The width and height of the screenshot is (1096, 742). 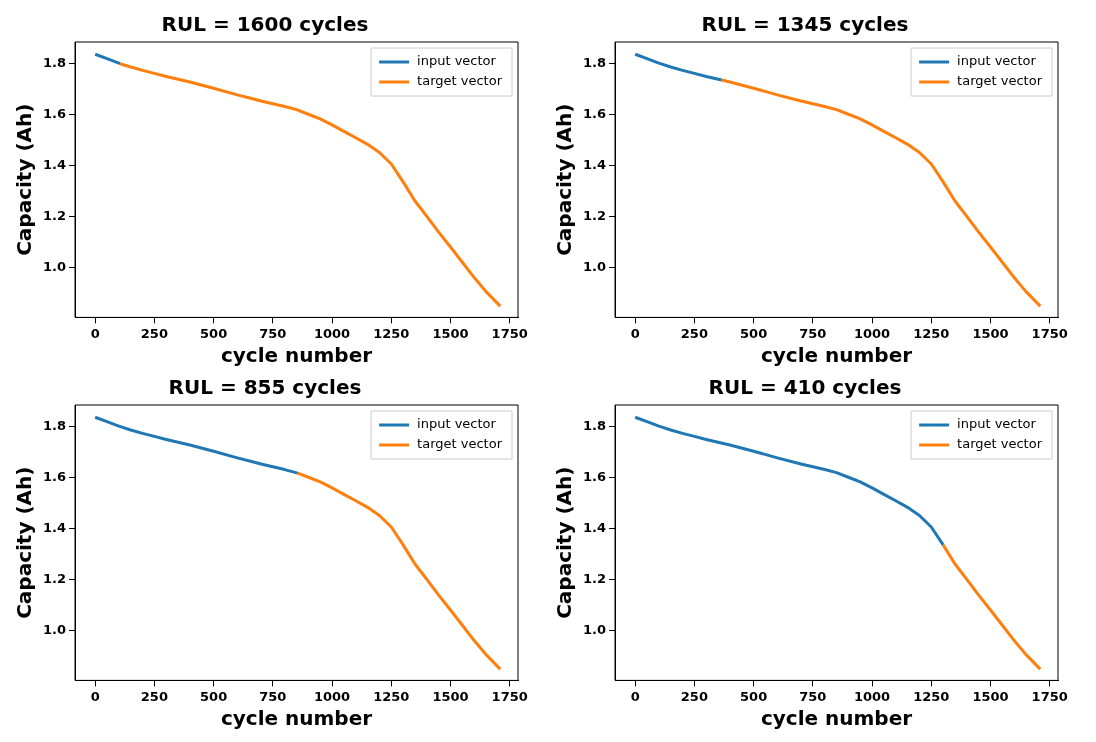 I want to click on chart-title: RUL = 410 cycles, so click(x=805, y=387).